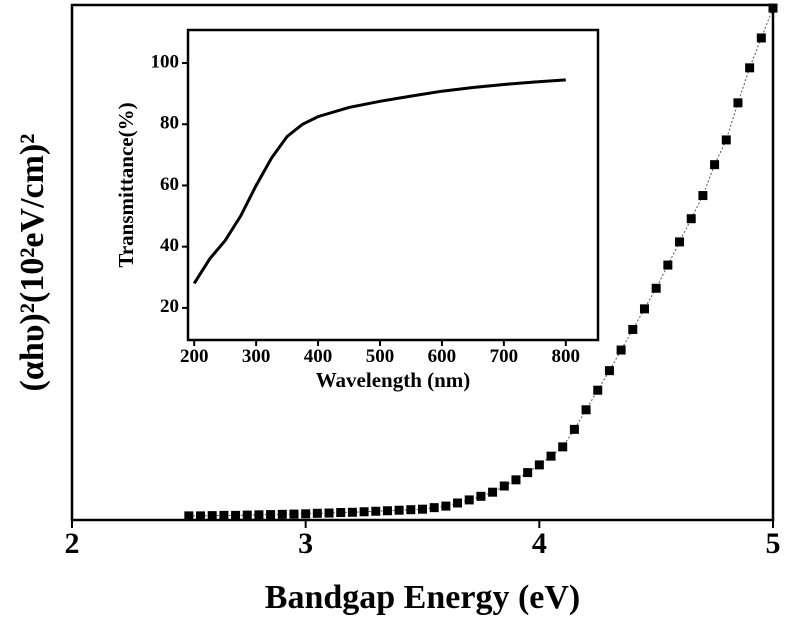 The image size is (785, 622). I want to click on y-axis-label: Transmittance(%), so click(126, 184).